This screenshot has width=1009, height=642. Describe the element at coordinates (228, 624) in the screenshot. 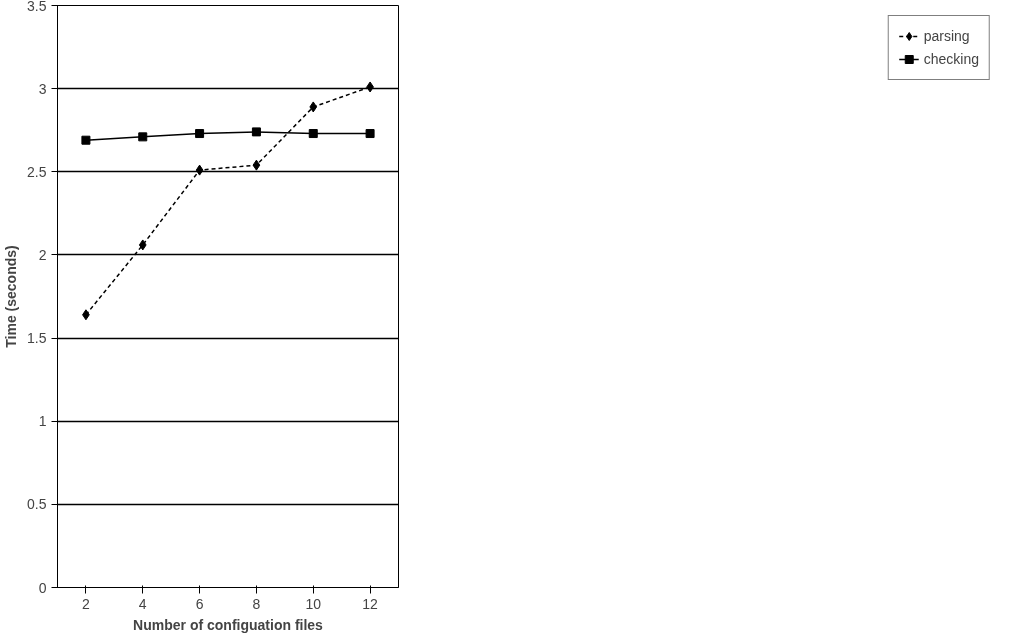

I see `x-axis-title: Number of configuation files` at that location.